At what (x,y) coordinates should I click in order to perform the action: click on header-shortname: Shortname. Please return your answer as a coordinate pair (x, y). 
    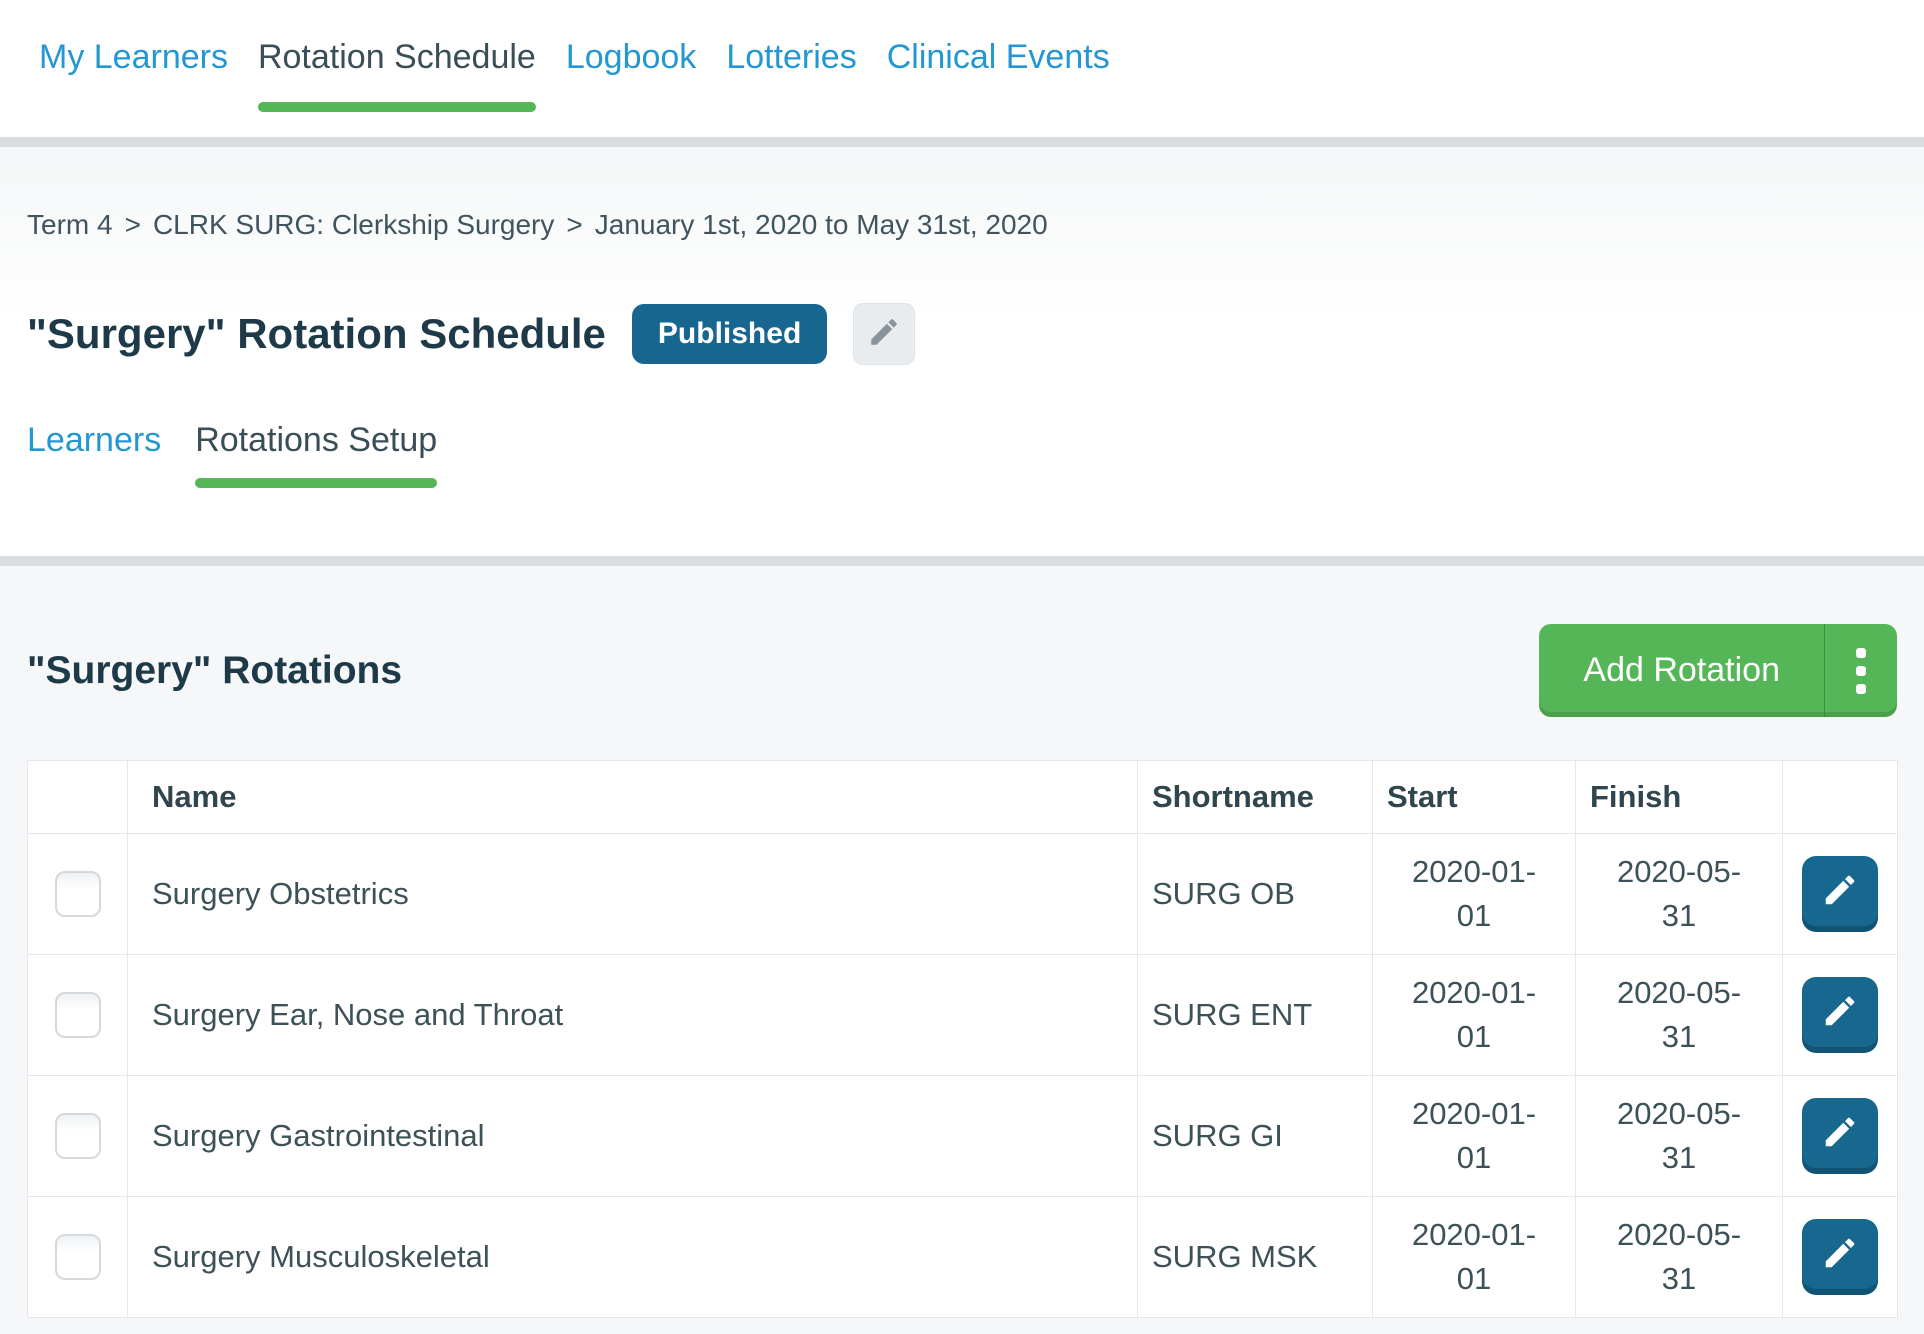
    Looking at the image, I should click on (1255, 797).